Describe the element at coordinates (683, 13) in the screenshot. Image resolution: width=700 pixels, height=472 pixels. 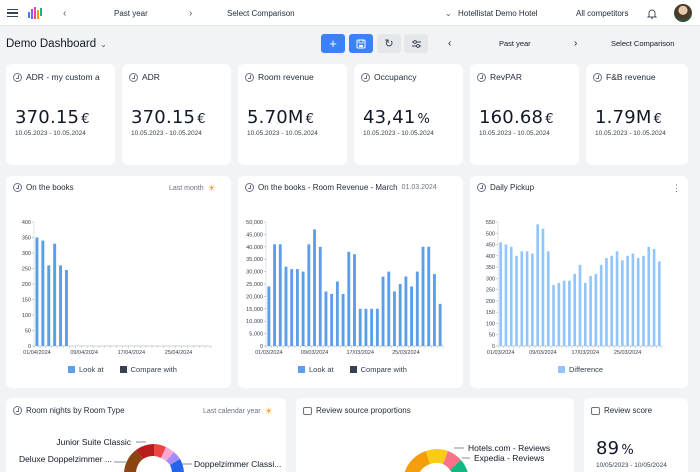
I see `avatar` at that location.